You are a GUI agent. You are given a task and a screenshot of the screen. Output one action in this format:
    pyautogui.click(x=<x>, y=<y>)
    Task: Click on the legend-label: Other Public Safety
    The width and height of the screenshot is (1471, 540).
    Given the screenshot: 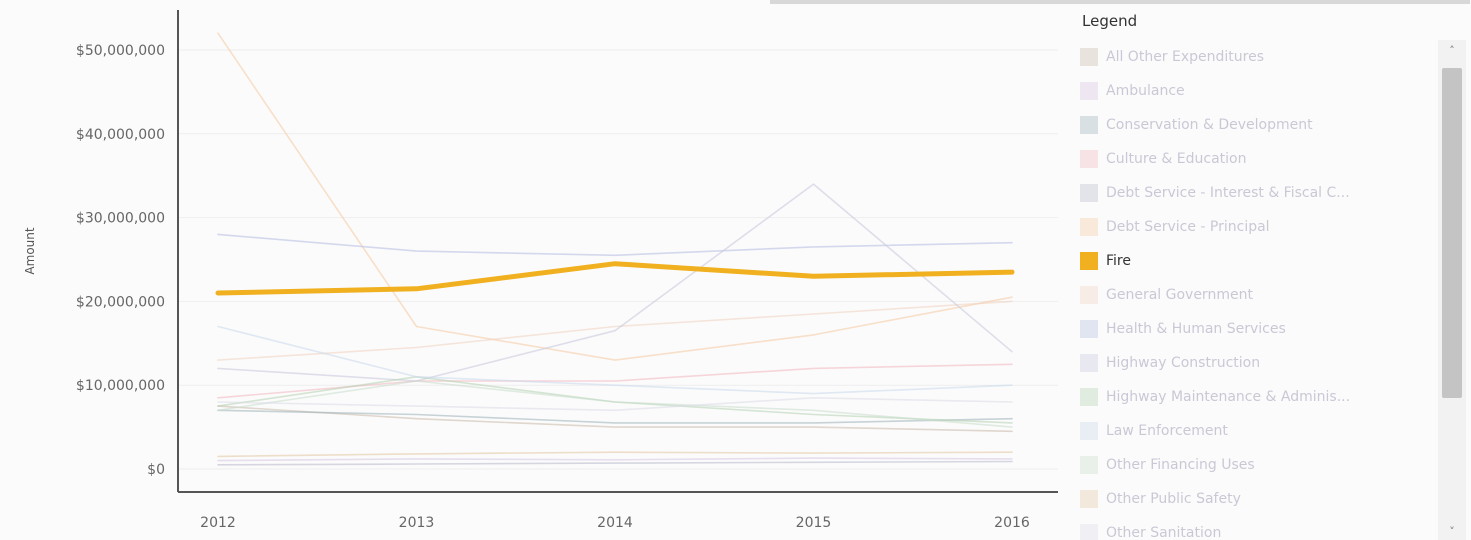 What is the action you would take?
    pyautogui.click(x=1173, y=499)
    